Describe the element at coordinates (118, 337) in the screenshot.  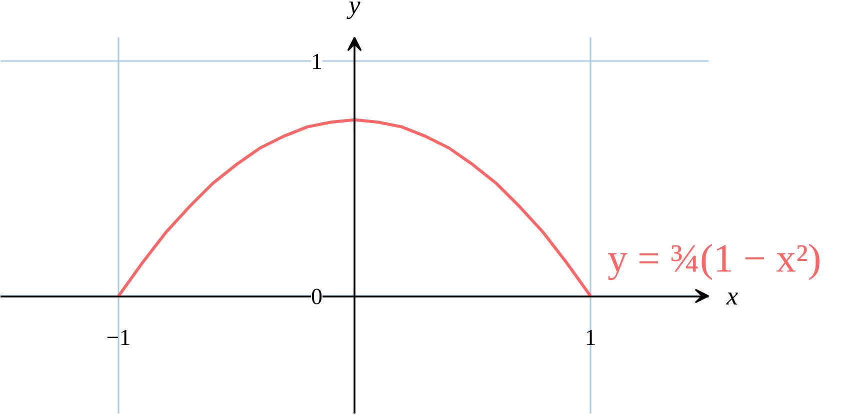
I see `x-tick-label: −1` at that location.